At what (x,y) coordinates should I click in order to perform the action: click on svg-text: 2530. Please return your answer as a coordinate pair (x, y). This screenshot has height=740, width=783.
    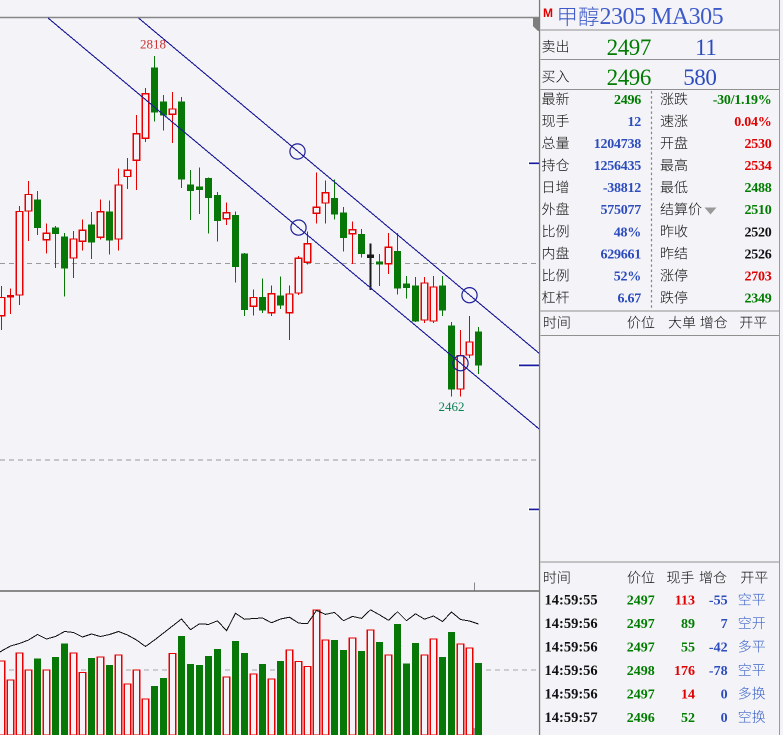
    Looking at the image, I should click on (758, 144).